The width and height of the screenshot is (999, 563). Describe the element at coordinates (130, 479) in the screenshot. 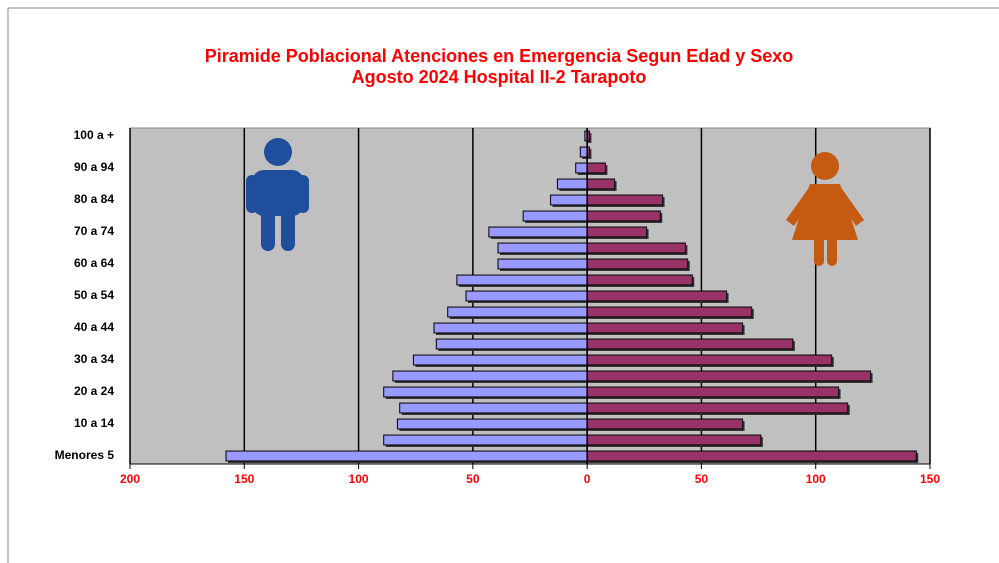

I see `x-tick-label: 200` at that location.